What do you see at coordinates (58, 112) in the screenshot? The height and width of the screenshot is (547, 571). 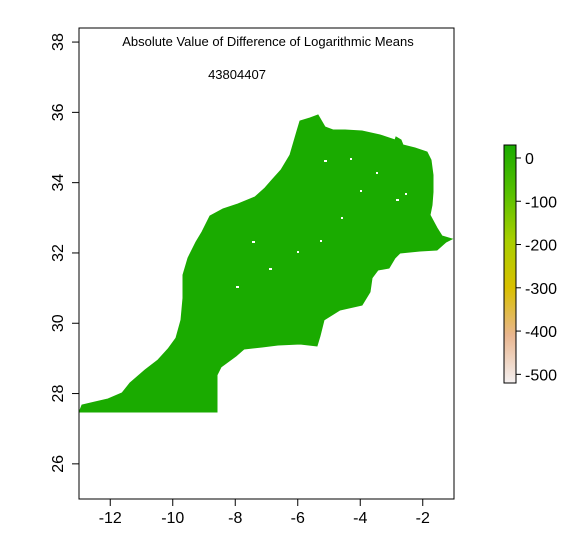 I see `y-tick-label: 36` at bounding box center [58, 112].